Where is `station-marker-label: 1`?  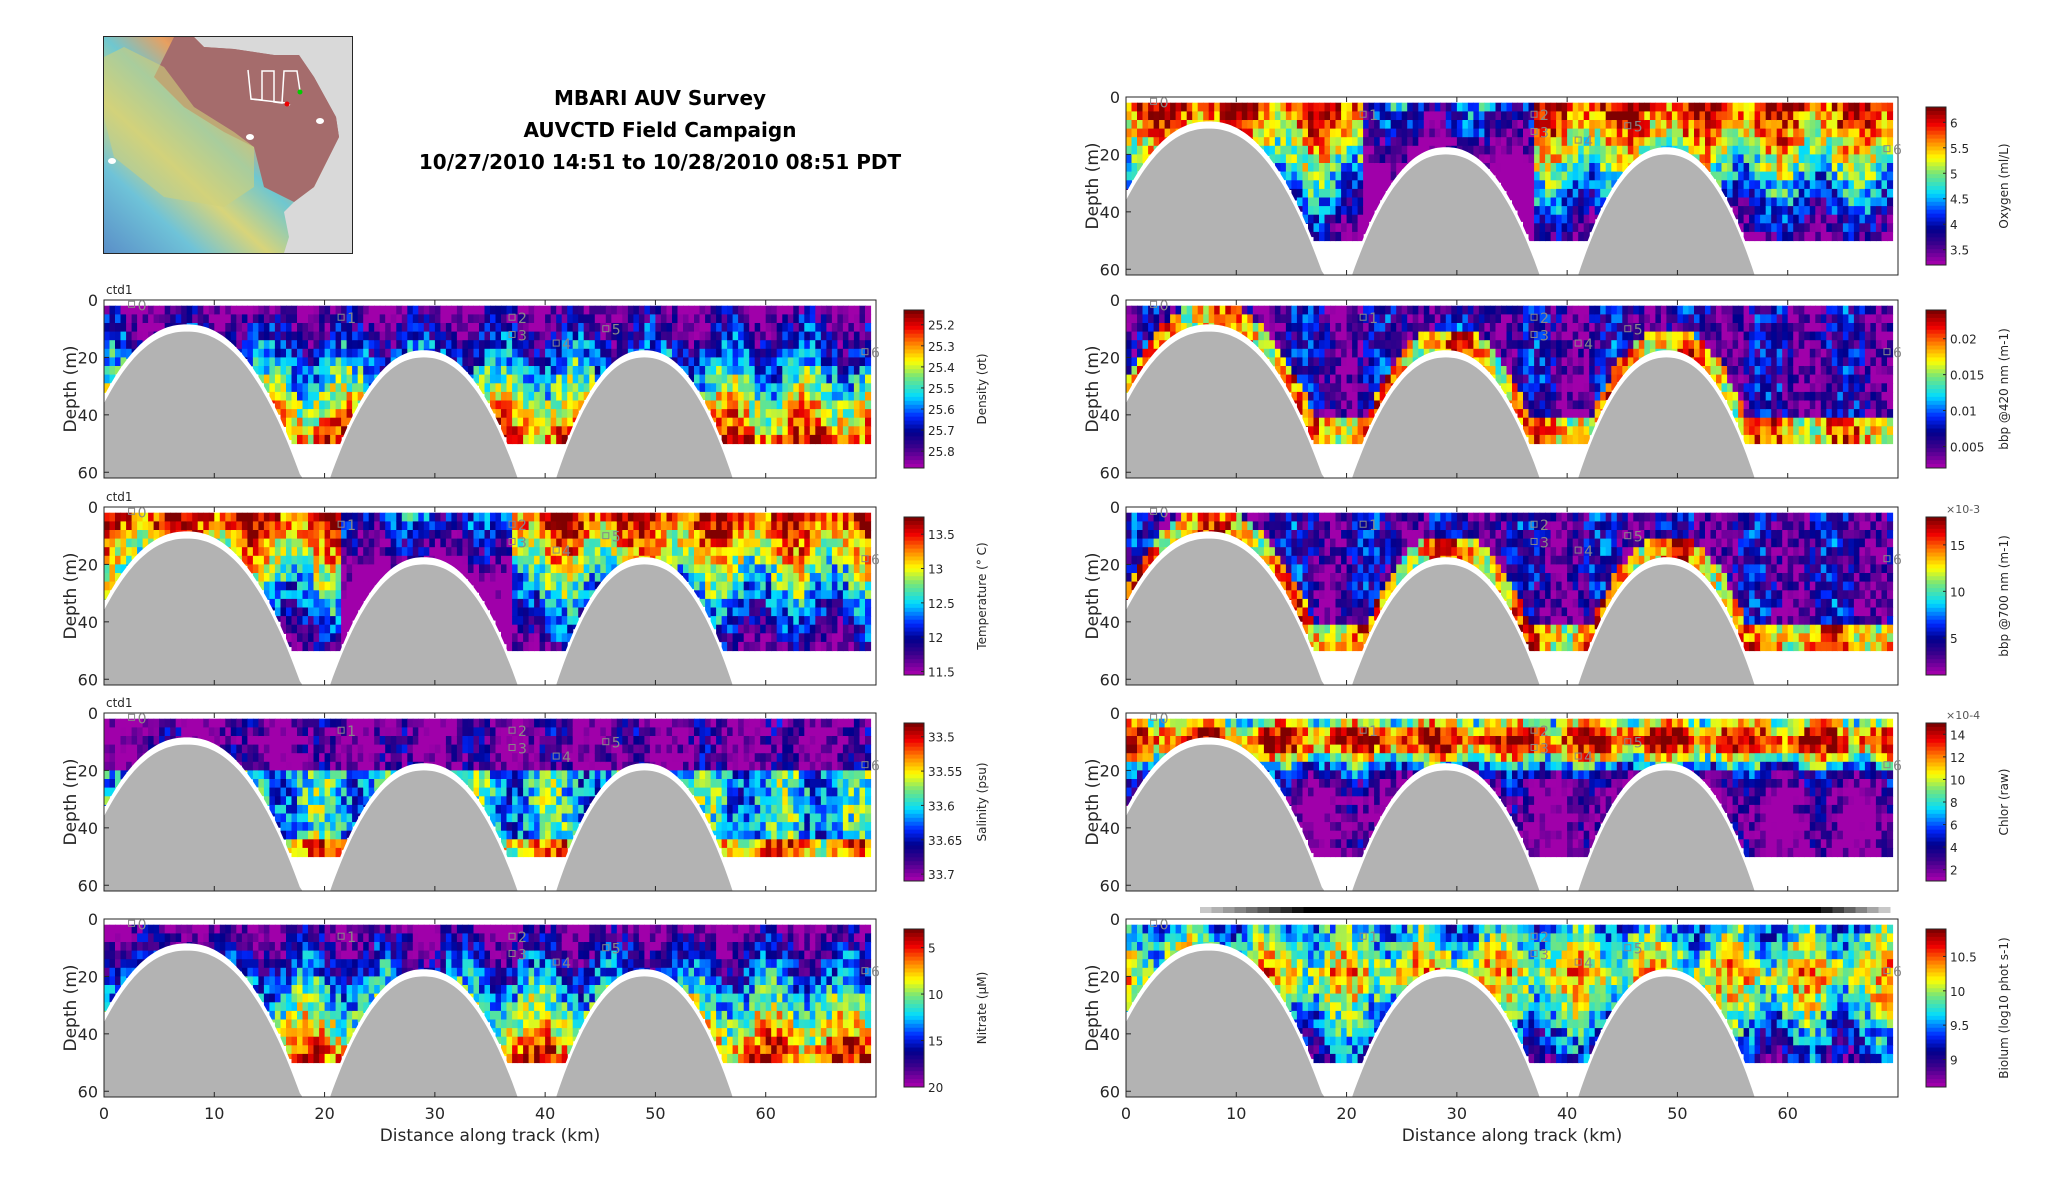 station-marker-label: 1 is located at coordinates (351, 526).